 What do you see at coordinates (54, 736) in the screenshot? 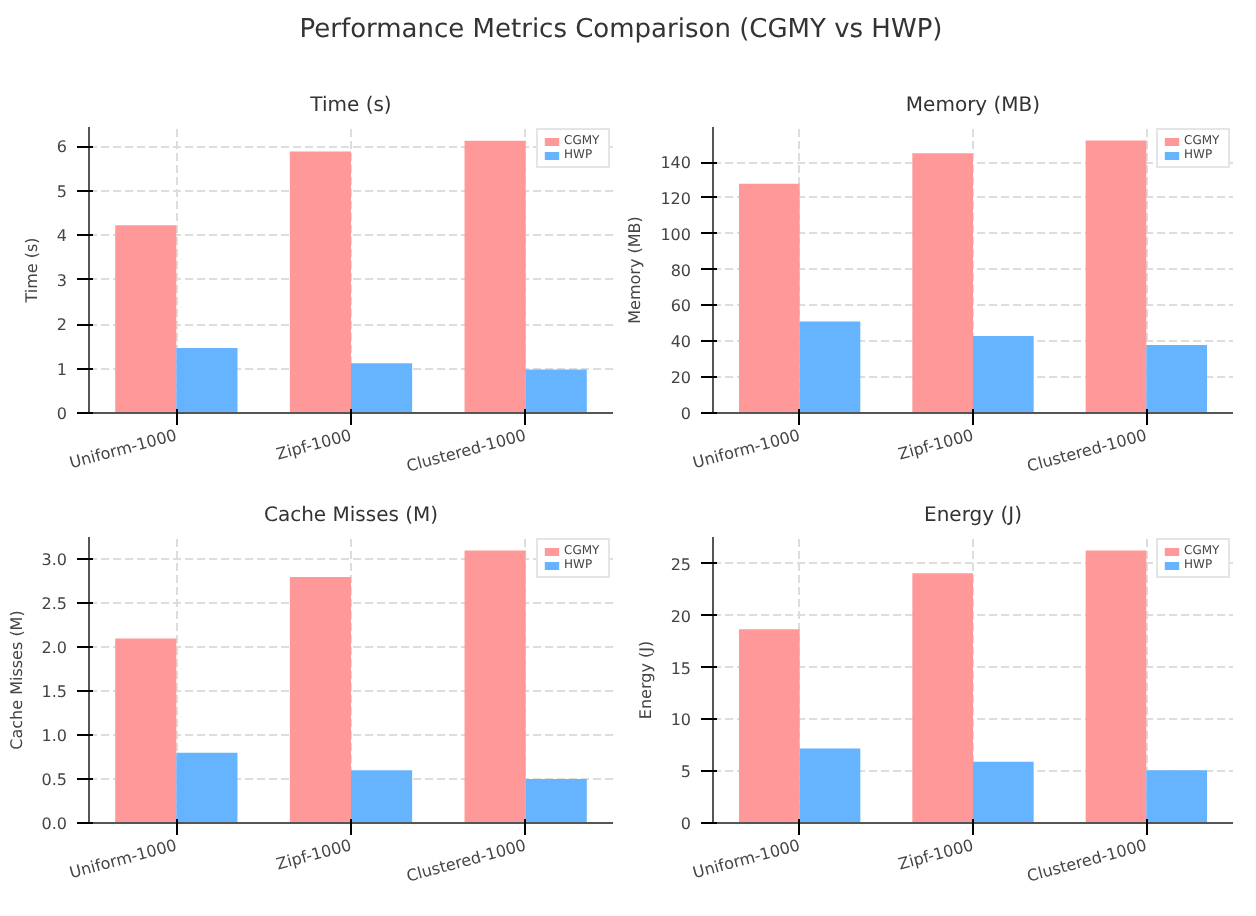
I see `y-tick-label: 1.0` at bounding box center [54, 736].